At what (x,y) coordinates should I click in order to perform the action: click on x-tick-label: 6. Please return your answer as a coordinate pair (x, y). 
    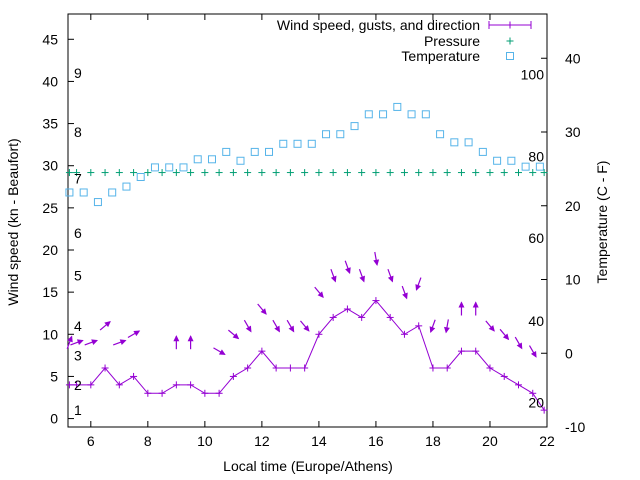
    Looking at the image, I should click on (91, 441).